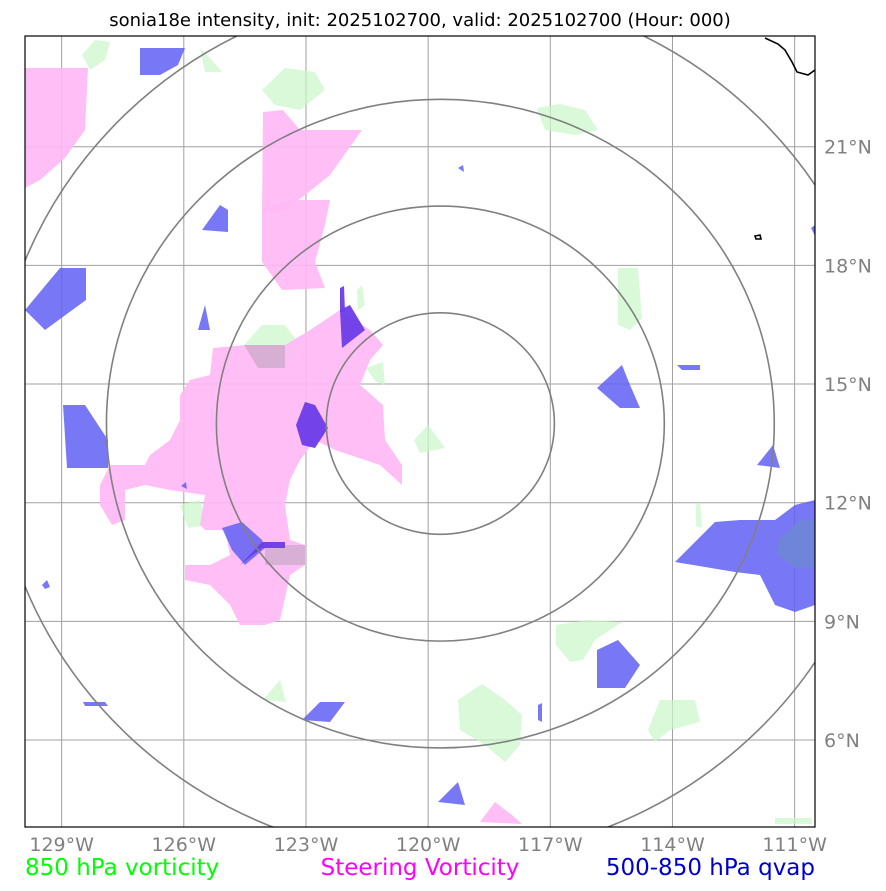  Describe the element at coordinates (842, 741) in the screenshot. I see `latitude-label: 6°N` at that location.